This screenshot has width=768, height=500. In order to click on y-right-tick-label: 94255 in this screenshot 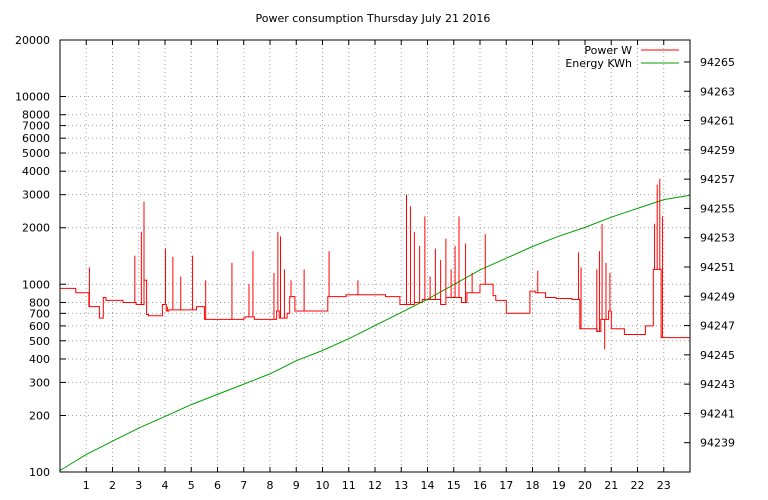, I will do `click(717, 208)`.